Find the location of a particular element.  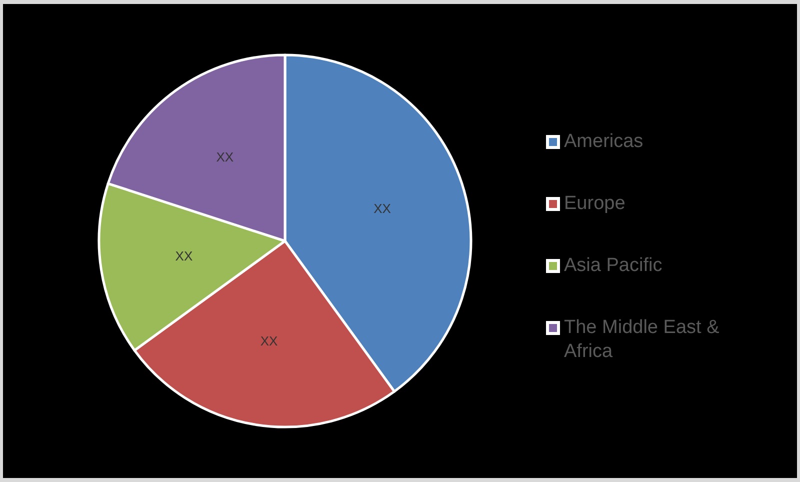

legend-label: Europe is located at coordinates (595, 203).